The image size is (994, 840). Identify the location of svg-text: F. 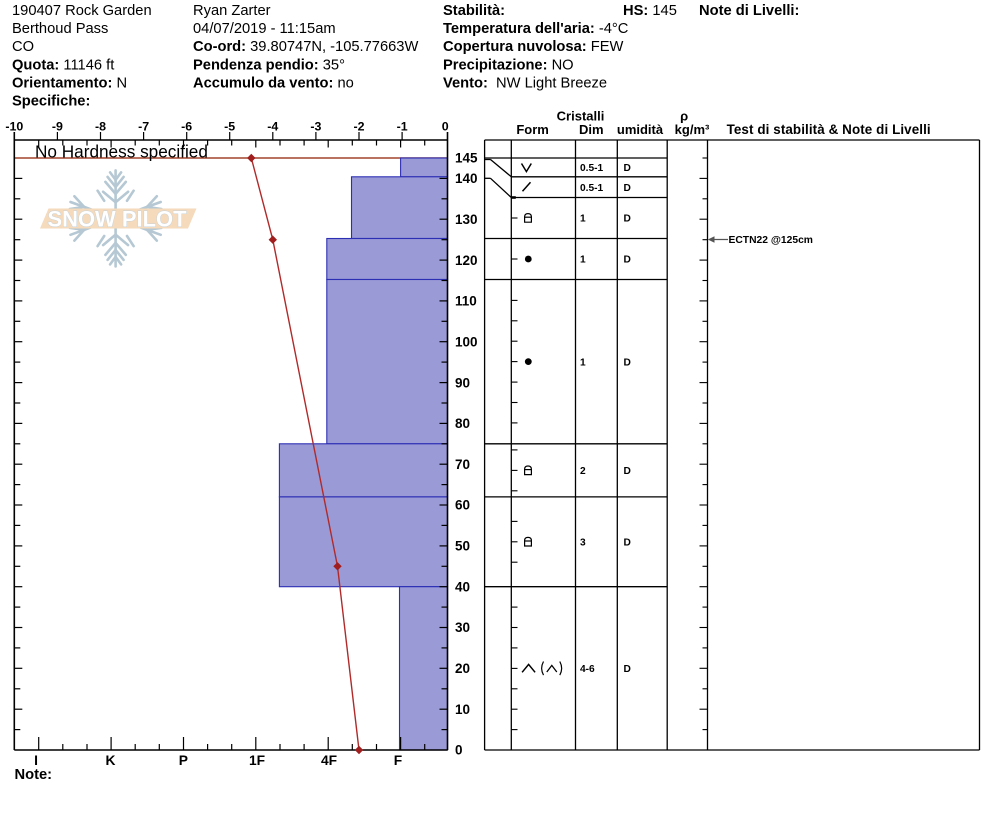
(398, 760).